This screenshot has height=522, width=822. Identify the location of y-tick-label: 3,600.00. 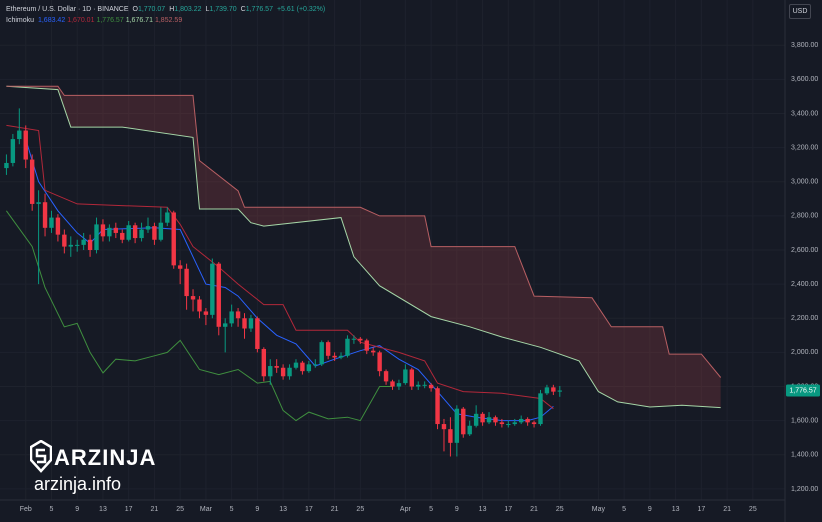
(804, 79).